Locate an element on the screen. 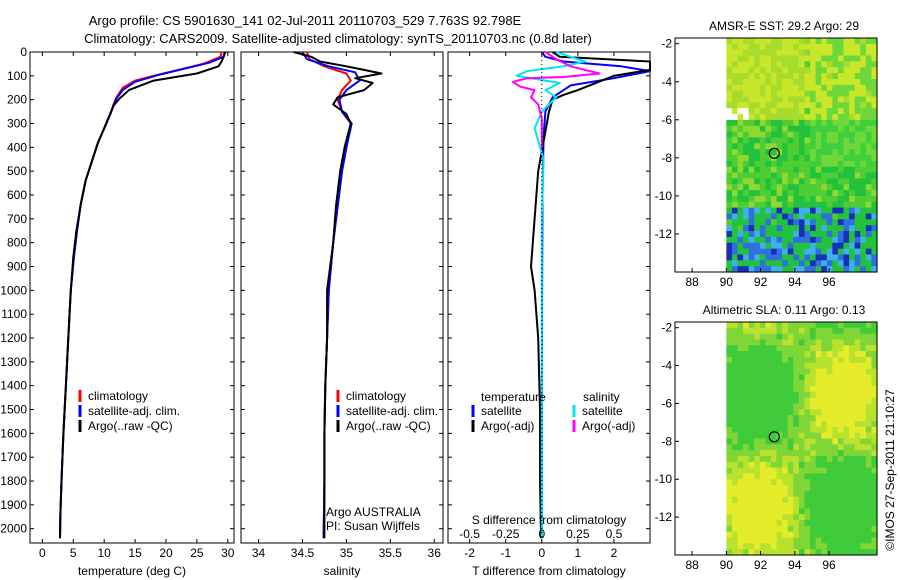 The image size is (900, 580). legend-label: satellite-adj. clim. is located at coordinates (392, 411).